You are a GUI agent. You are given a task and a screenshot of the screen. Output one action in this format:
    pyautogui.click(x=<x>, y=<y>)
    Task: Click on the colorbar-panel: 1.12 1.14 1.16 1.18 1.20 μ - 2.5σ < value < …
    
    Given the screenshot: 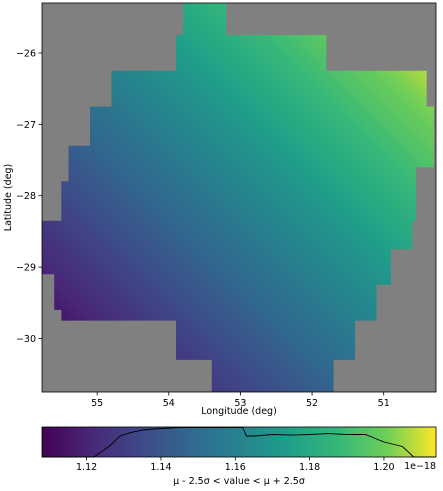 What is the action you would take?
    pyautogui.click(x=239, y=456)
    